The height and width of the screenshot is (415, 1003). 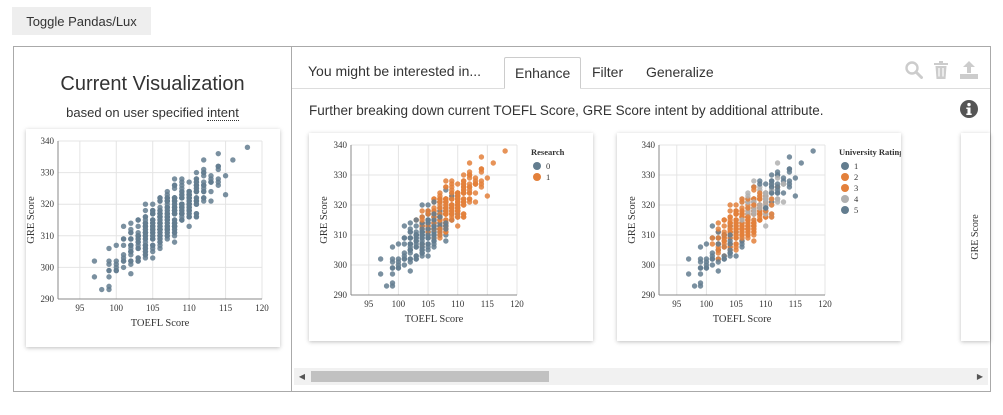 What do you see at coordinates (856, 188) in the screenshot?
I see `legend-label: 3` at bounding box center [856, 188].